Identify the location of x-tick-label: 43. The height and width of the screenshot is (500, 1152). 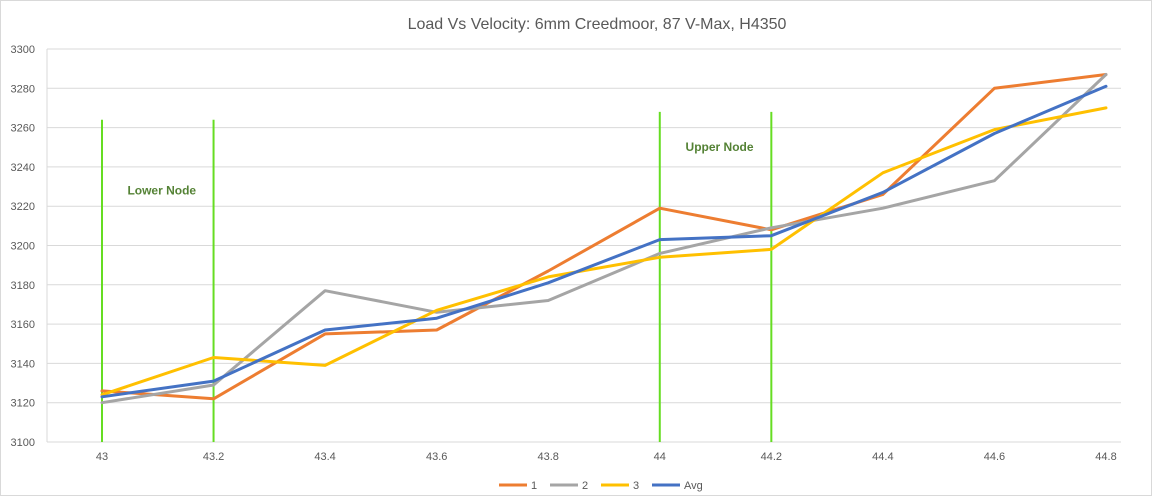
(102, 457).